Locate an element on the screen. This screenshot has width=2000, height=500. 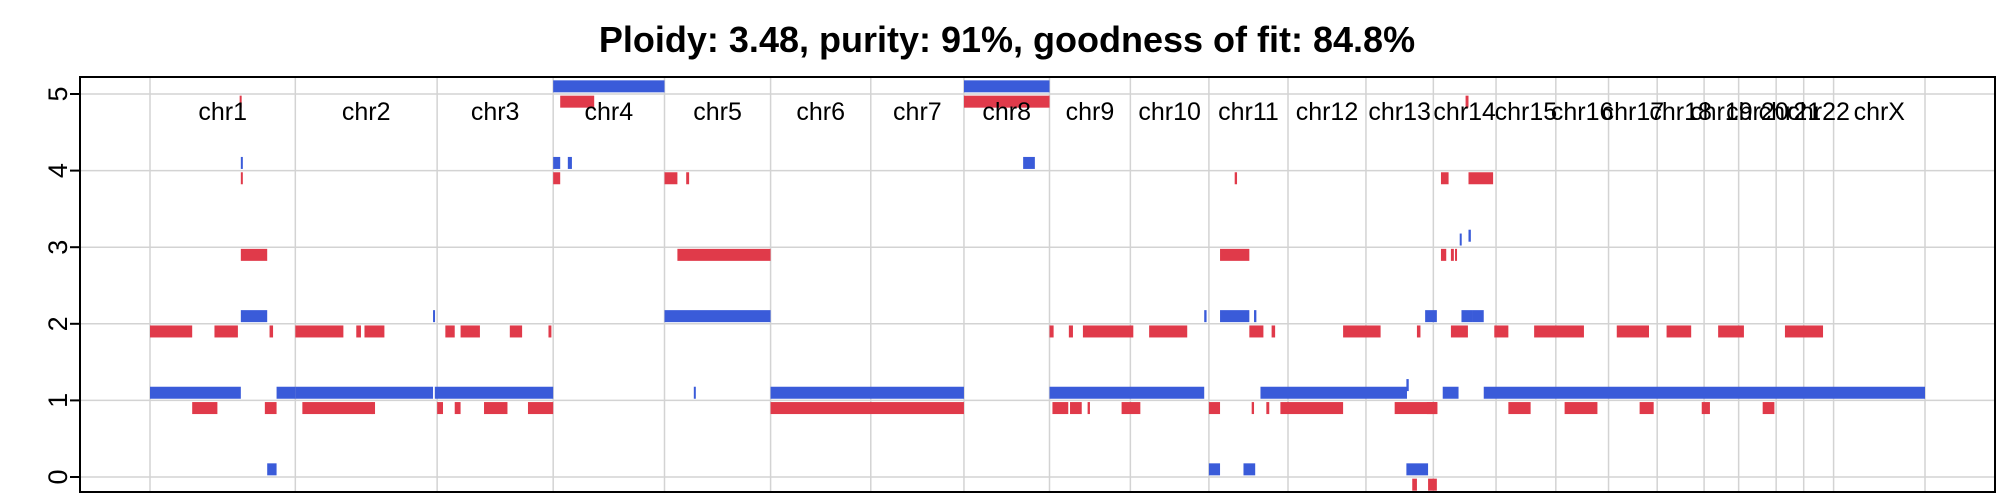
chromosome-label: chr19 is located at coordinates (1721, 112).